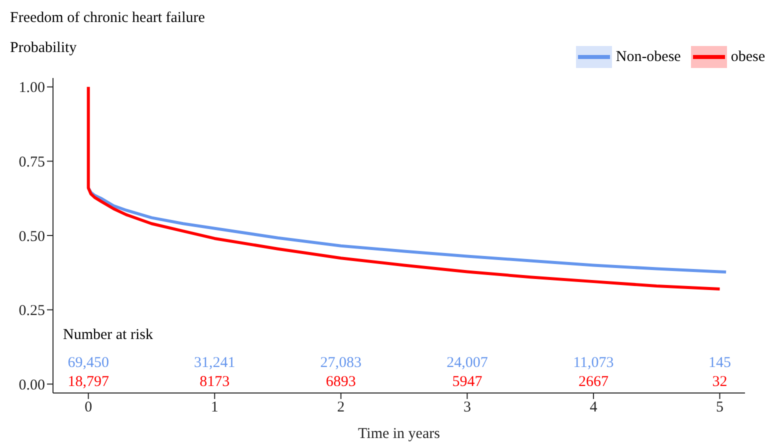  What do you see at coordinates (88, 408) in the screenshot?
I see `x-tick-label: 0` at bounding box center [88, 408].